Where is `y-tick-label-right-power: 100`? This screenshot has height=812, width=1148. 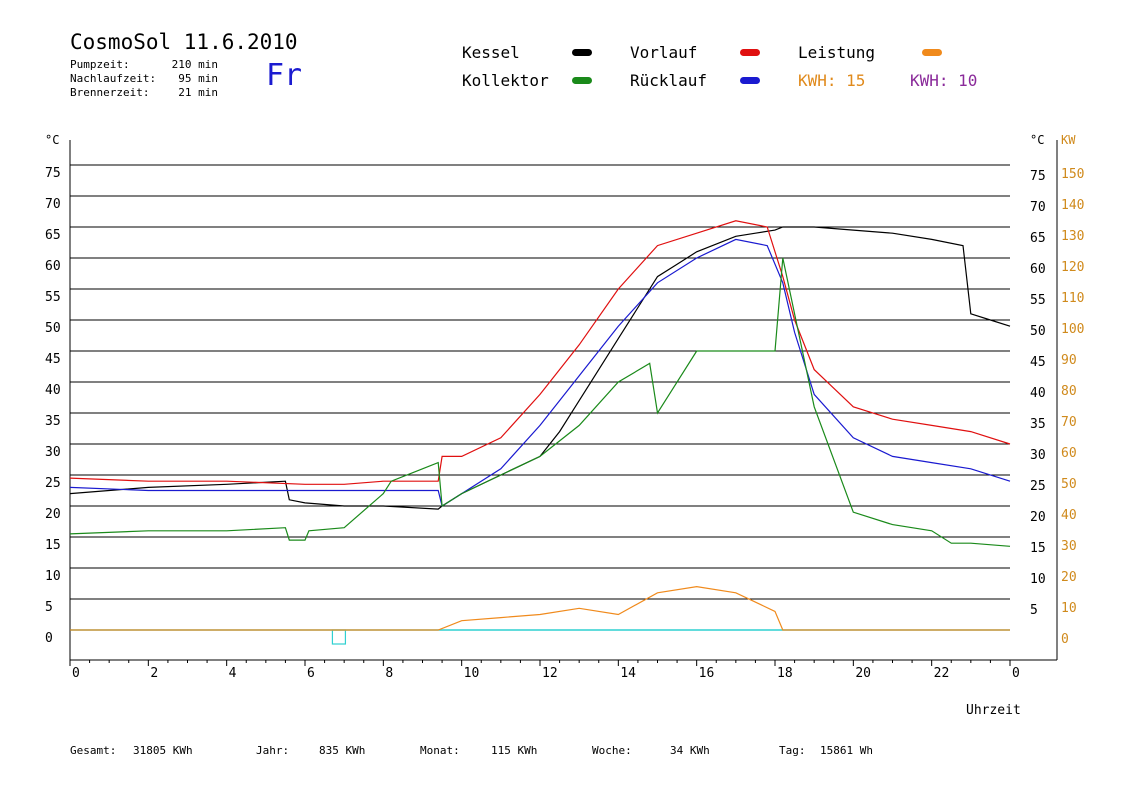 y-tick-label-right-power: 100 is located at coordinates (1072, 329).